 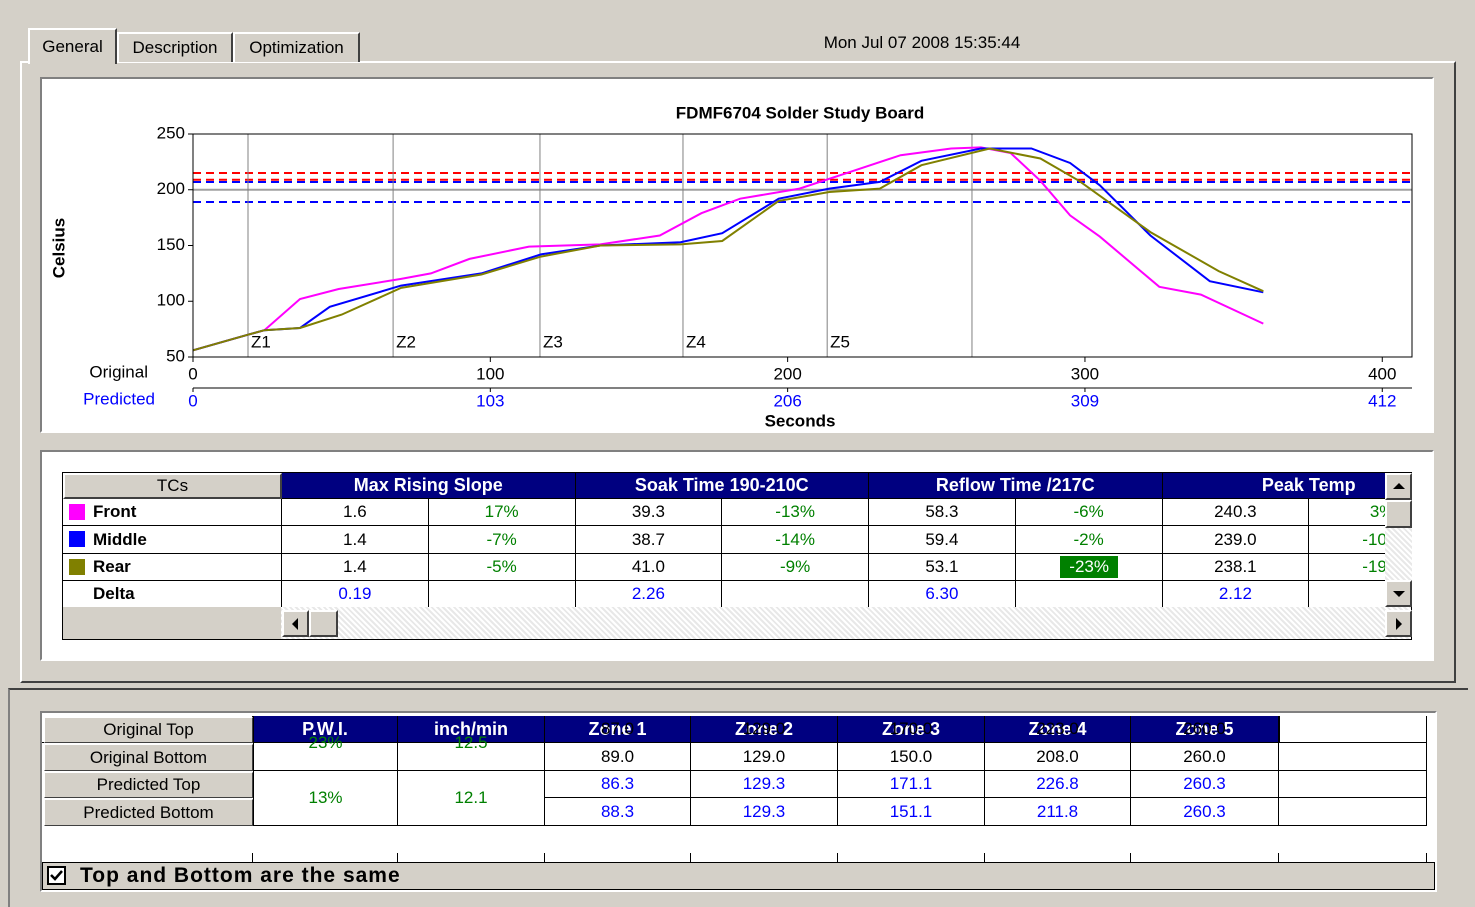 I want to click on data-cell: -5%, so click(x=502, y=567).